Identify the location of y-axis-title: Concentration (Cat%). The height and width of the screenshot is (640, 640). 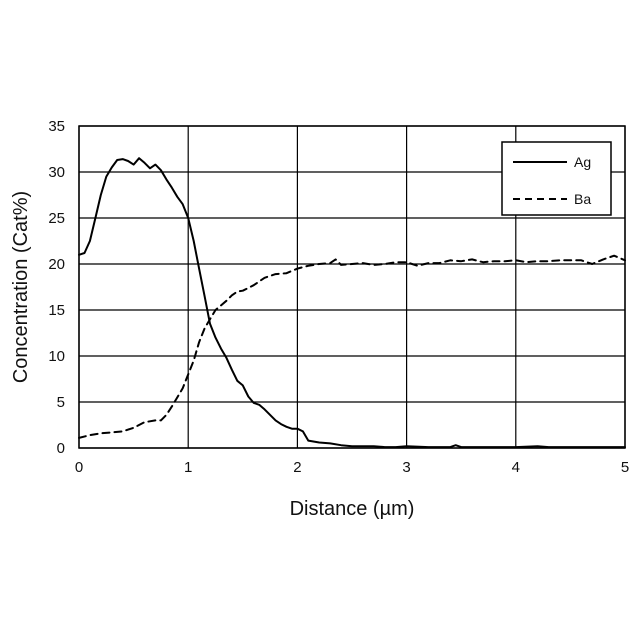
(21, 287).